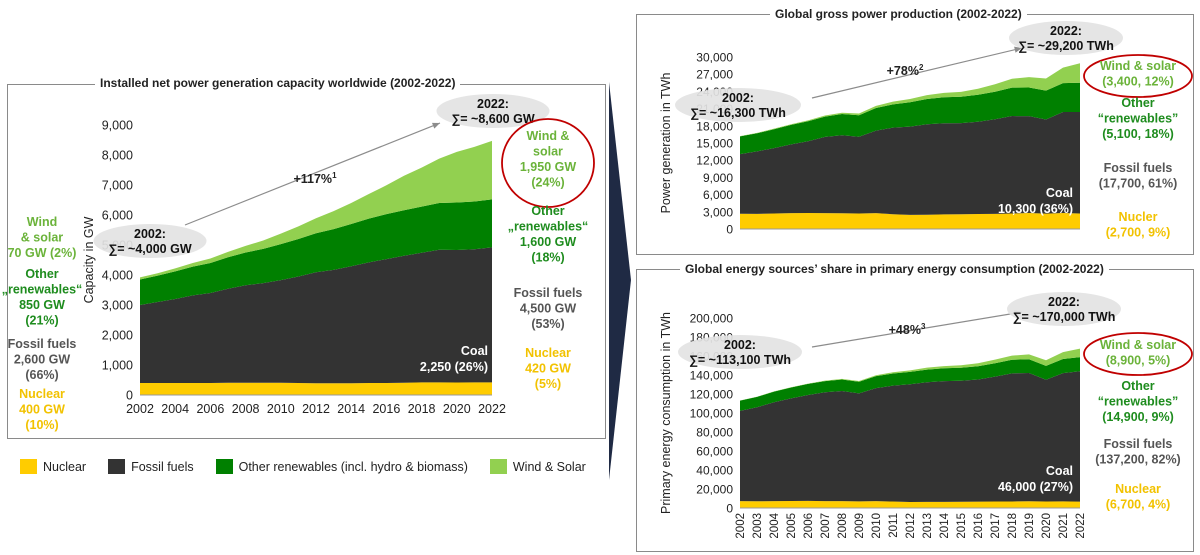 Image resolution: width=1200 pixels, height=555 pixels. Describe the element at coordinates (547, 183) in the screenshot. I see `right-label-wind: (24%)` at that location.